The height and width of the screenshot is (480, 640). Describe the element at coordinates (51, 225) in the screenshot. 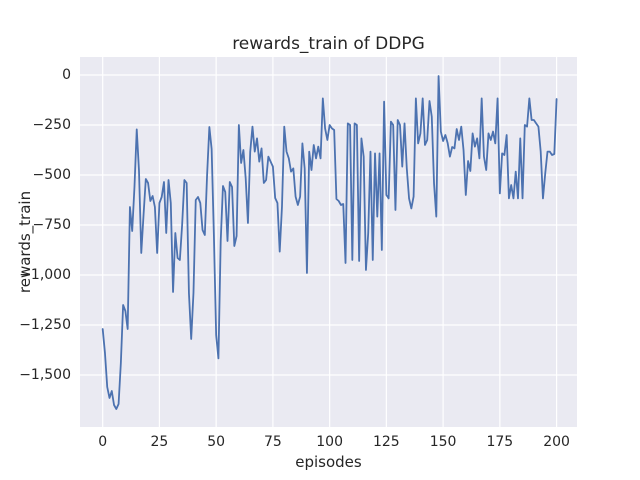

I see `y-tick-label: −750` at that location.